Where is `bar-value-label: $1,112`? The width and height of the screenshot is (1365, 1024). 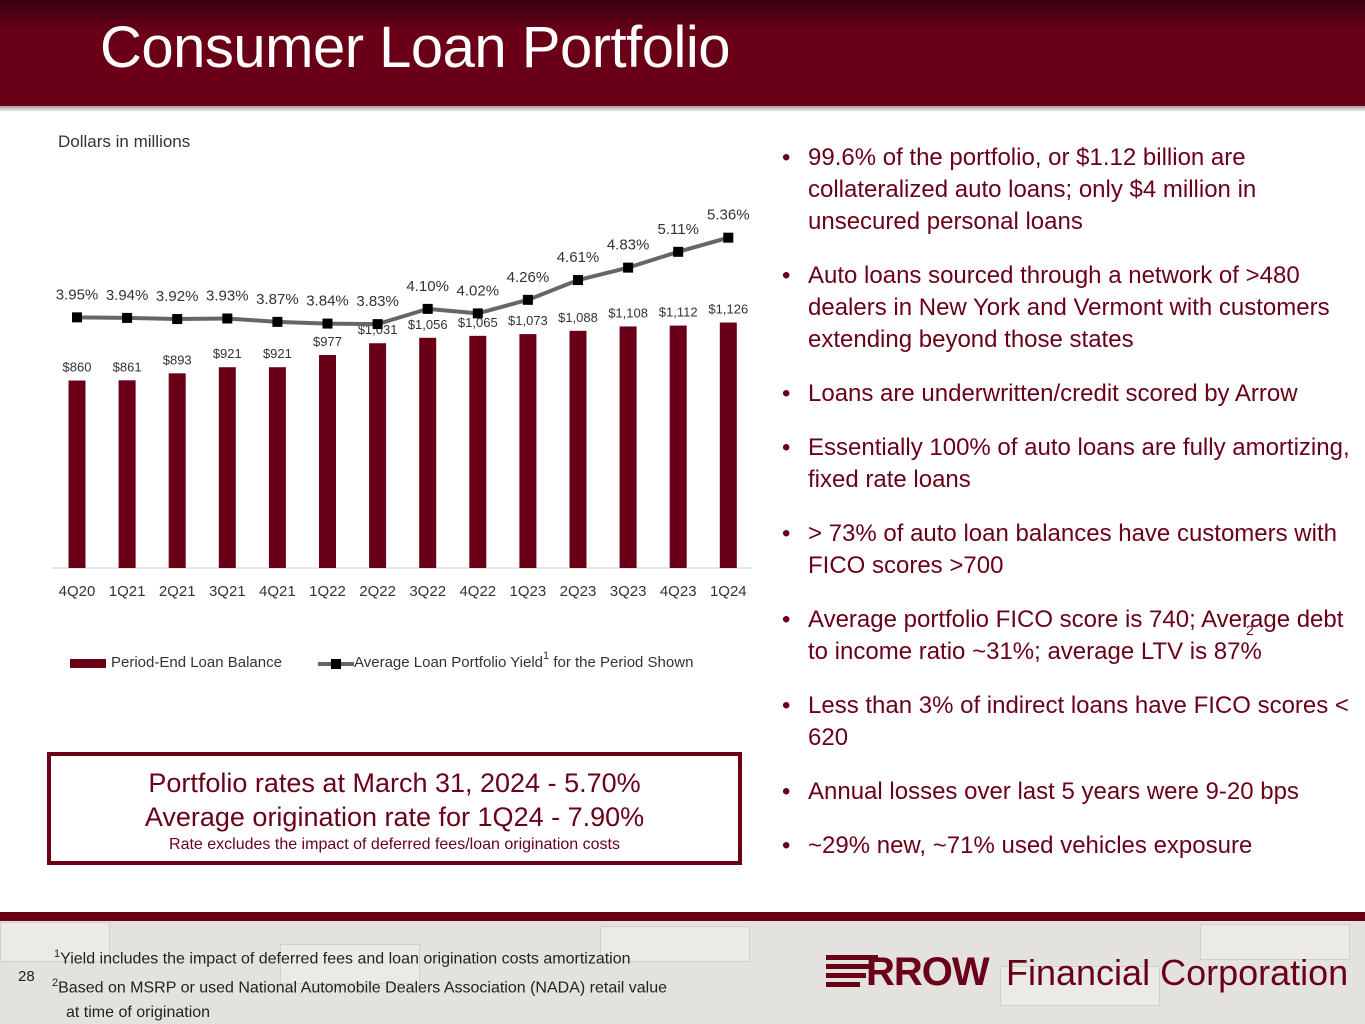 bar-value-label: $1,112 is located at coordinates (678, 312).